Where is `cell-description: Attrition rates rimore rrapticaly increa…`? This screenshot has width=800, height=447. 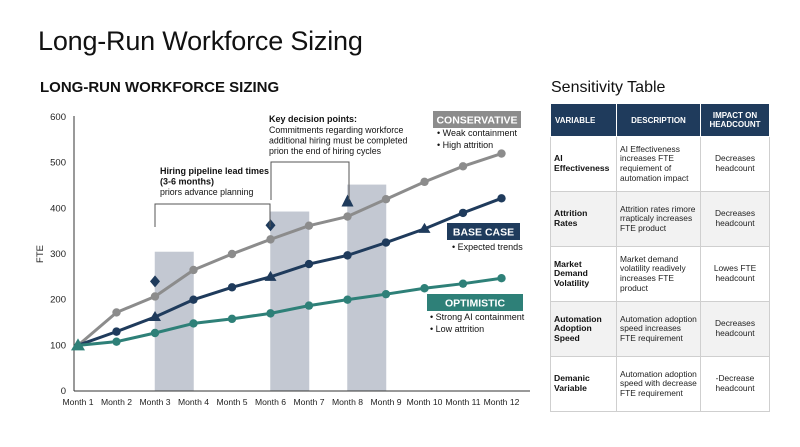
cell-description: Attrition rates rimore rrapticaly increa… is located at coordinates (658, 219).